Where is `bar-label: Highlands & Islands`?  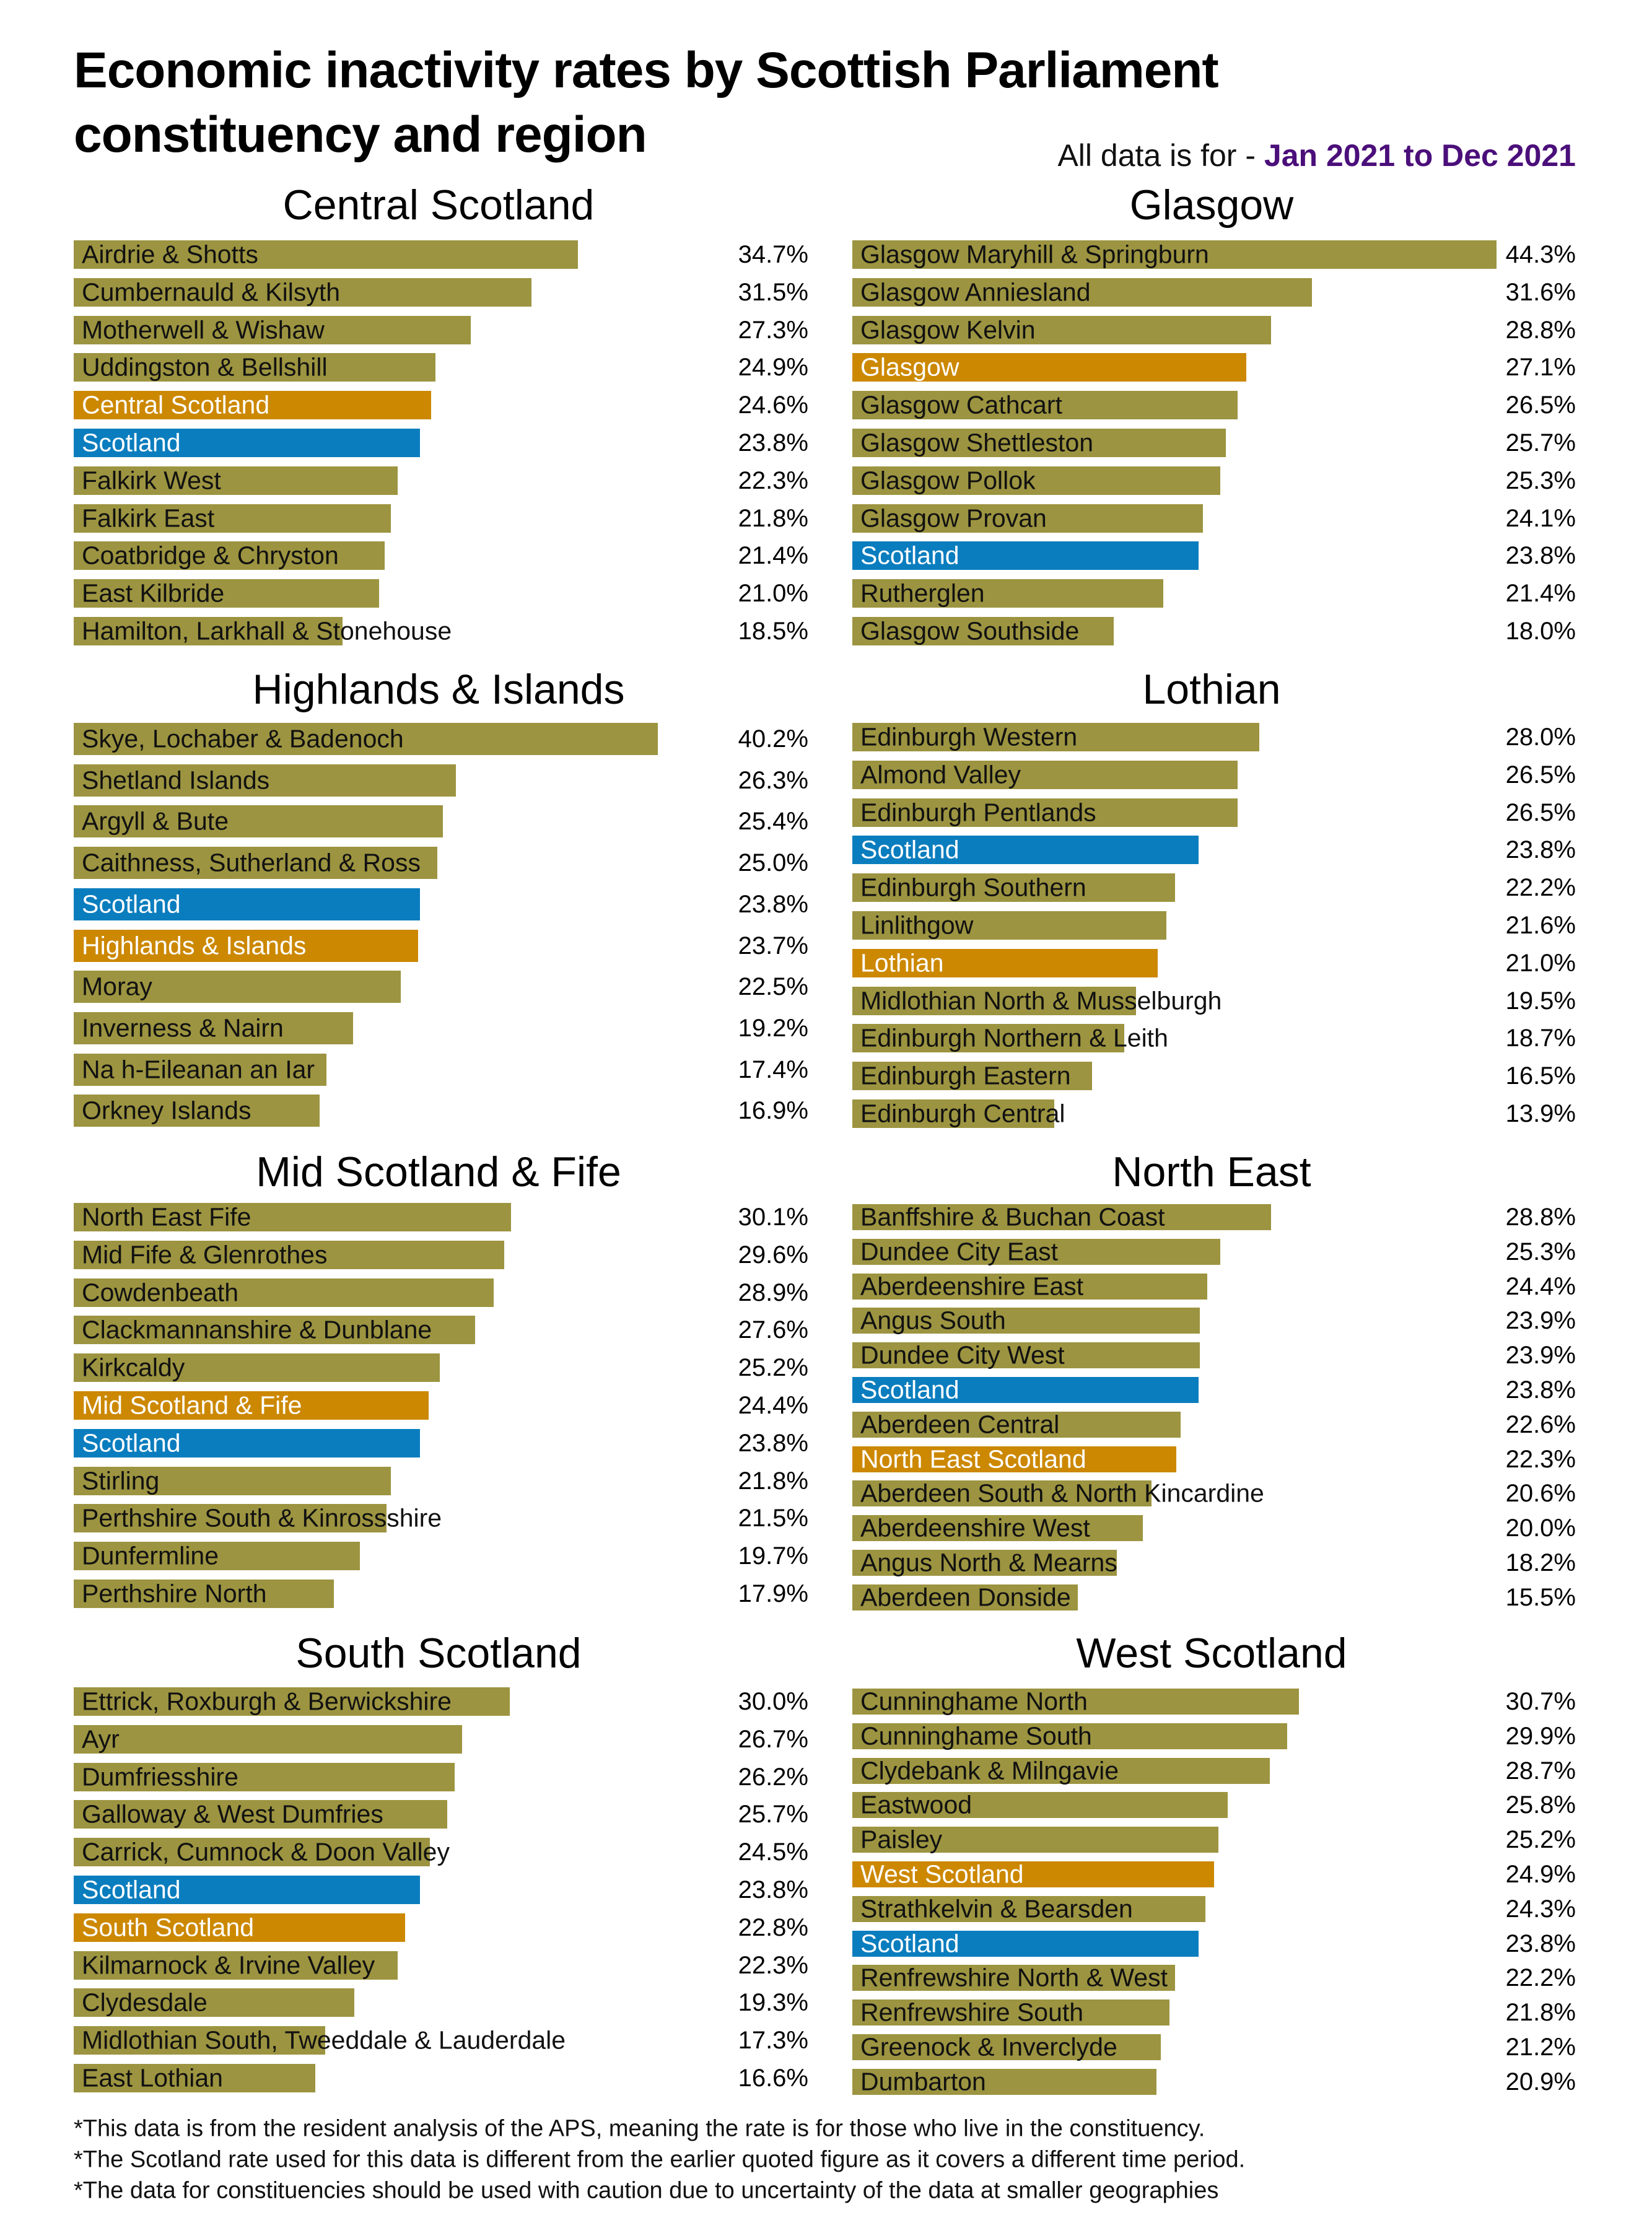
bar-label: Highlands & Islands is located at coordinates (194, 945).